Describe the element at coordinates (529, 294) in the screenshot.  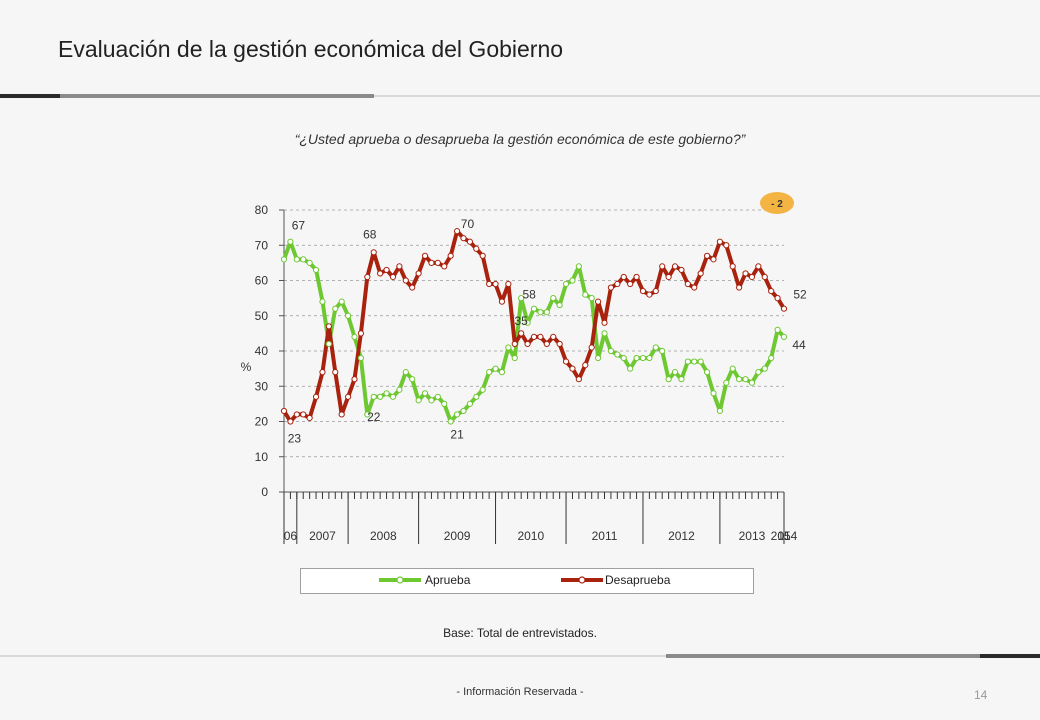
I see `data-label-desaprueba: 58` at that location.